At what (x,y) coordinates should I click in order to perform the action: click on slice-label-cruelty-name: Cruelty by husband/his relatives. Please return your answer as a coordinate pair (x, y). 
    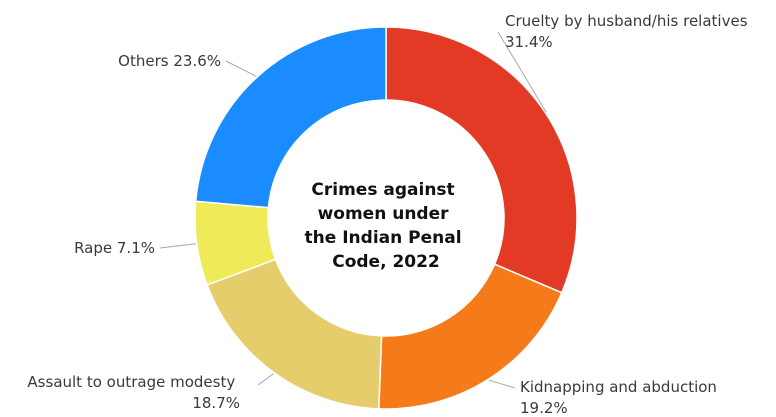
    Looking at the image, I should click on (626, 21).